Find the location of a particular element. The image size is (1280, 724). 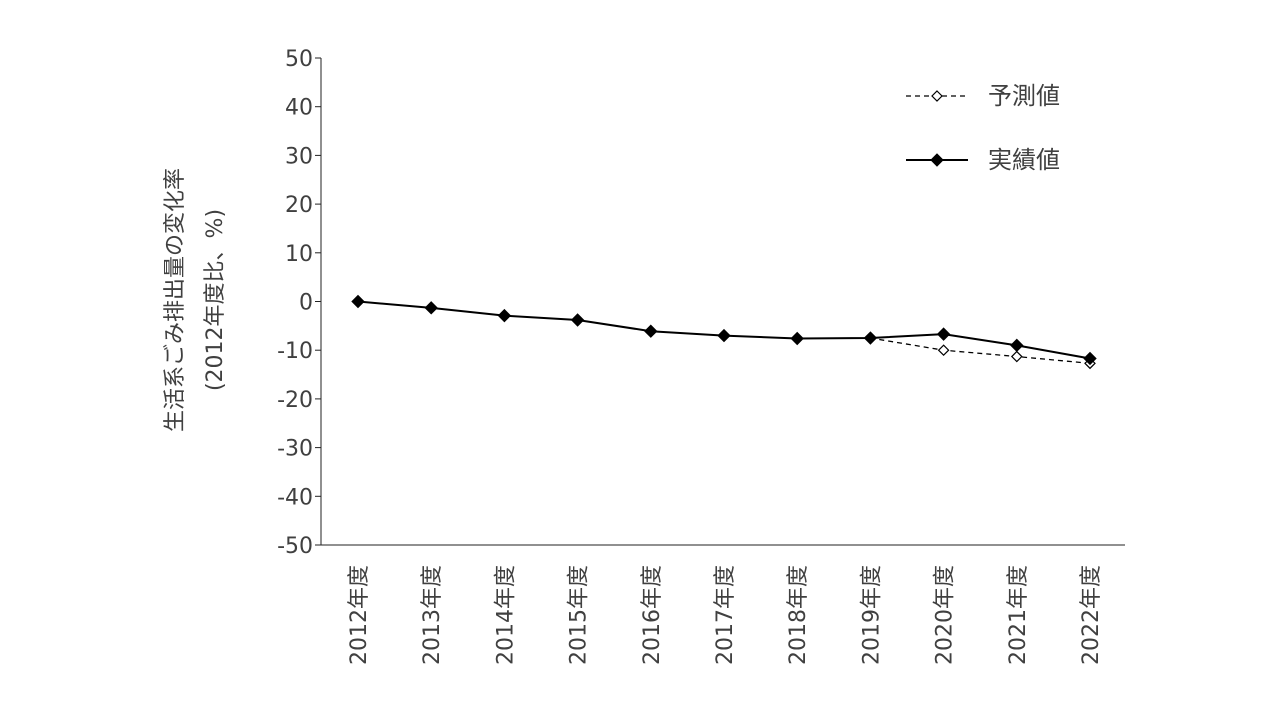

x-tick-label-group: 2017年度 is located at coordinates (725, 615).